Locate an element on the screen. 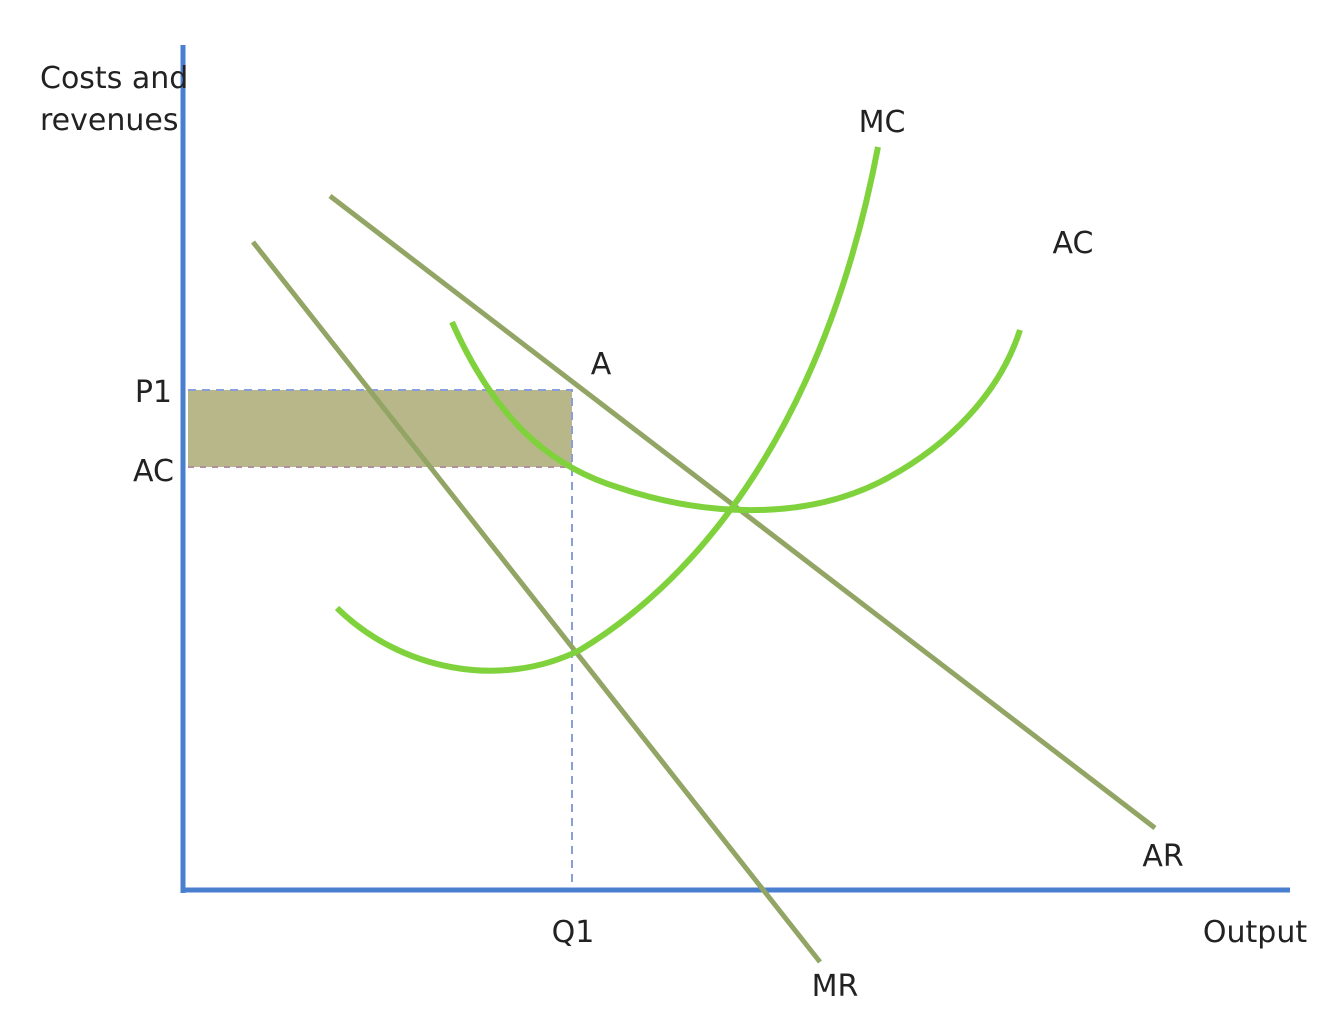 The height and width of the screenshot is (1019, 1334). ac-curve is located at coordinates (736, 417).